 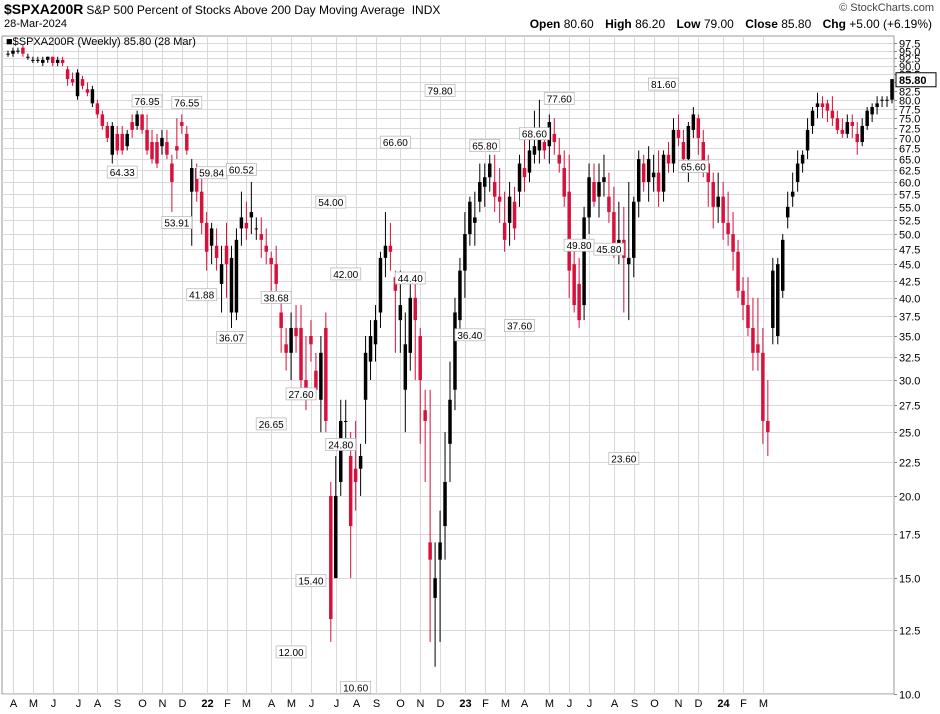 What do you see at coordinates (909, 150) in the screenshot?
I see `y-tick-label: 67.5` at bounding box center [909, 150].